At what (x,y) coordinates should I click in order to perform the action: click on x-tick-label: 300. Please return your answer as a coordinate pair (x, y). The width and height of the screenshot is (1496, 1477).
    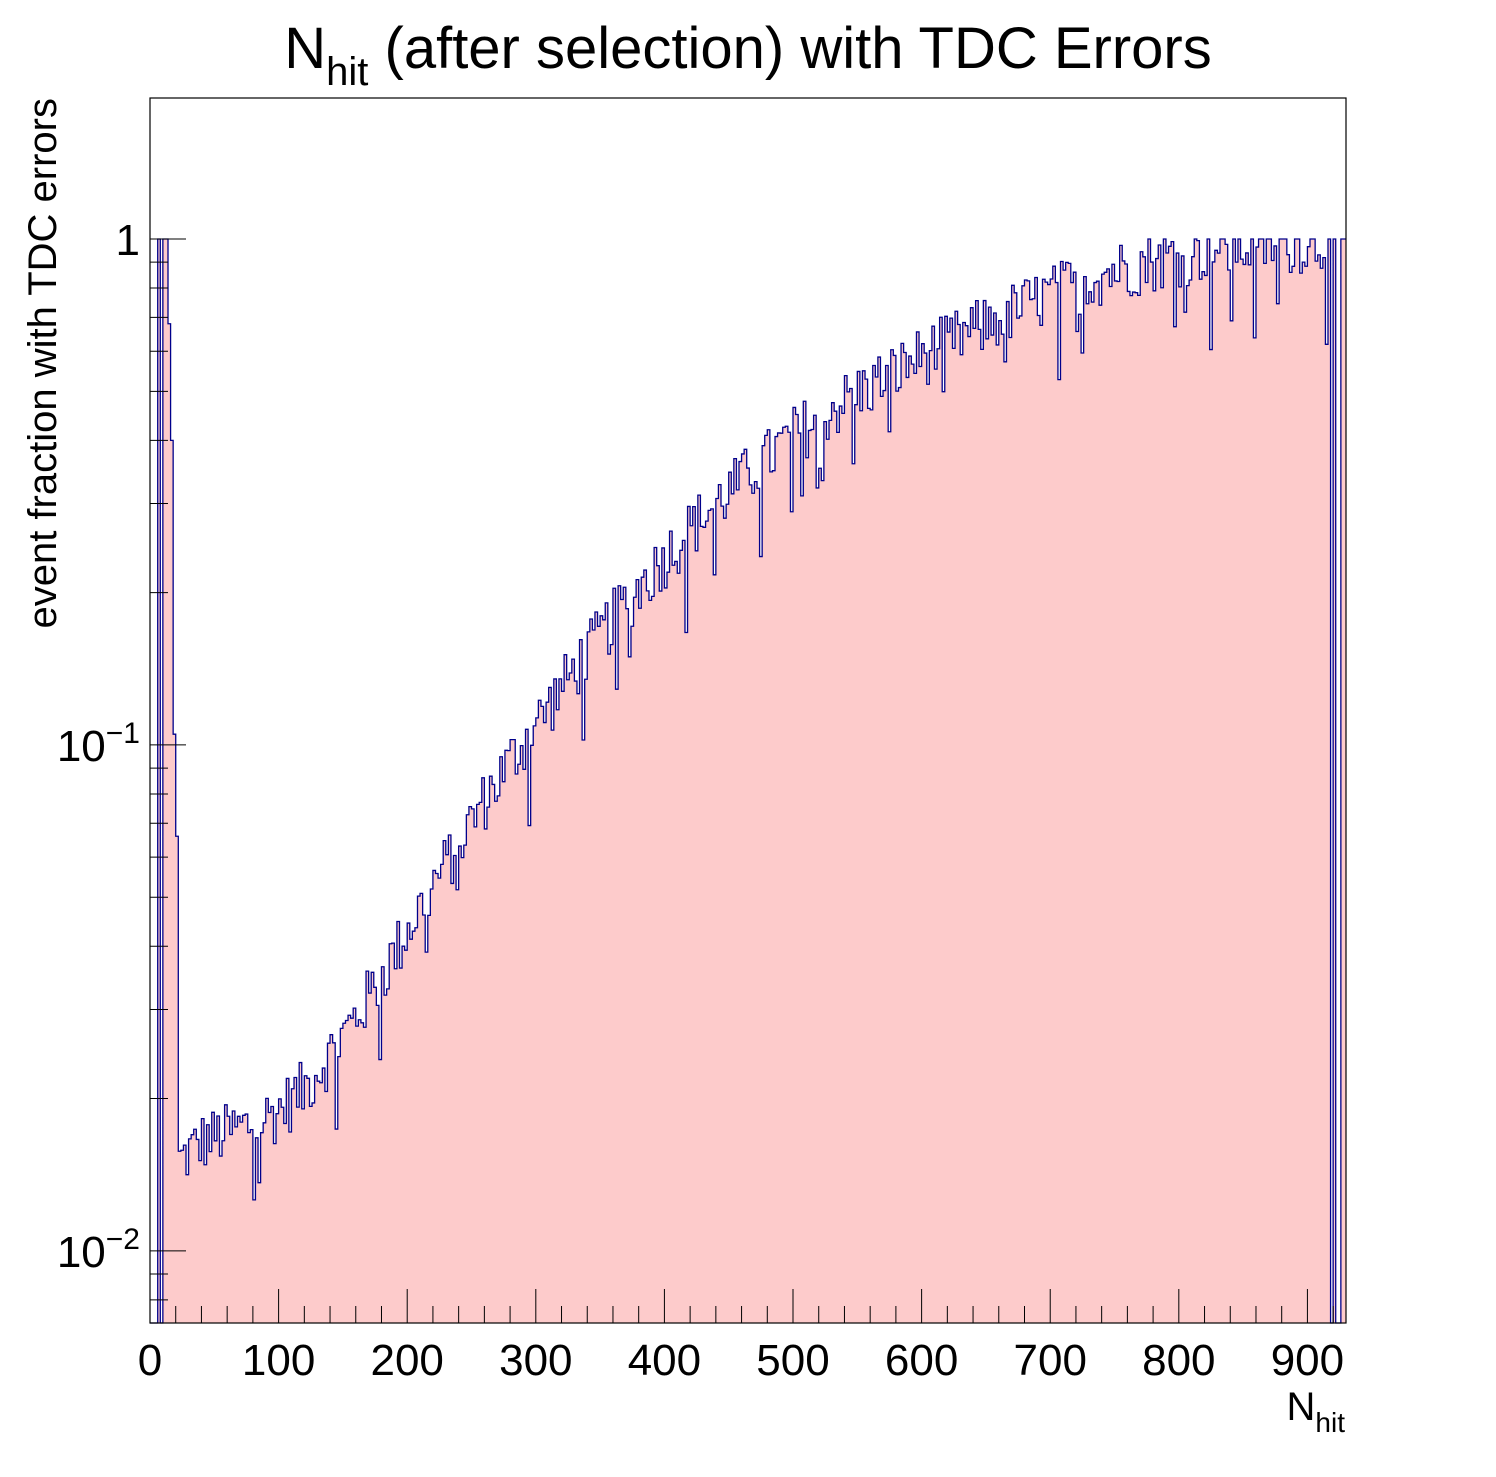
    Looking at the image, I should click on (535, 1360).